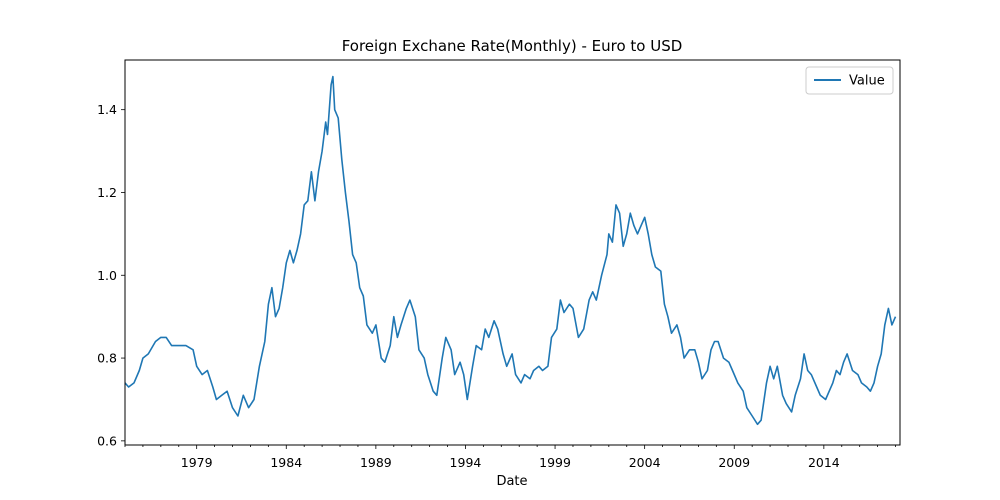 This screenshot has height=500, width=1000. I want to click on legend-label: Value, so click(867, 81).